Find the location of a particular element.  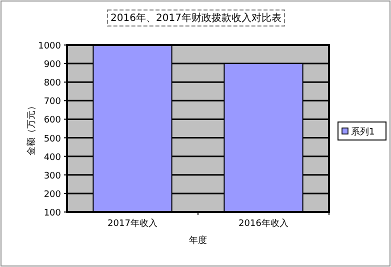

legend-label: 系列1 is located at coordinates (363, 132).